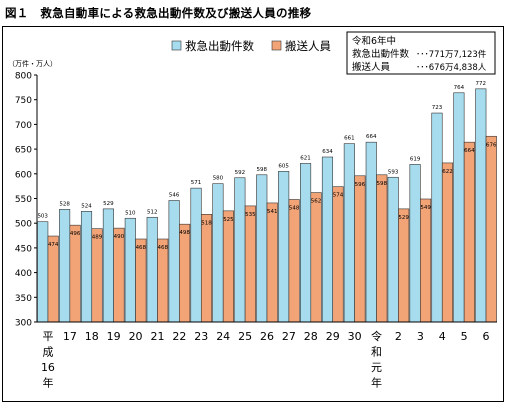  Describe the element at coordinates (305, 158) in the screenshot. I see `data-label-dispatch: 621` at that location.